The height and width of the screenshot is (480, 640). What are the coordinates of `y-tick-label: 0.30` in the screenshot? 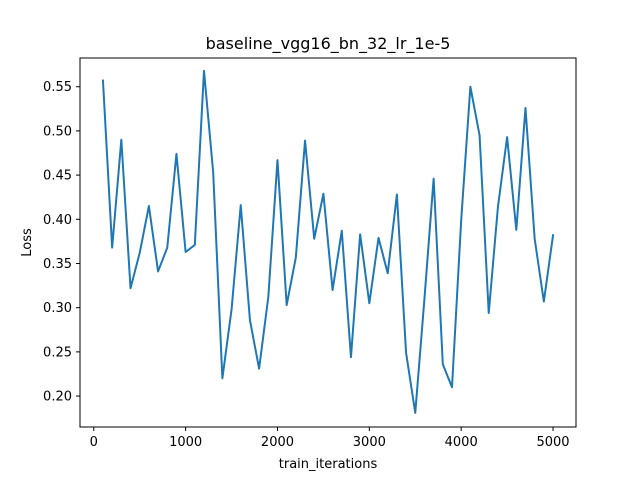 It's located at (57, 308).